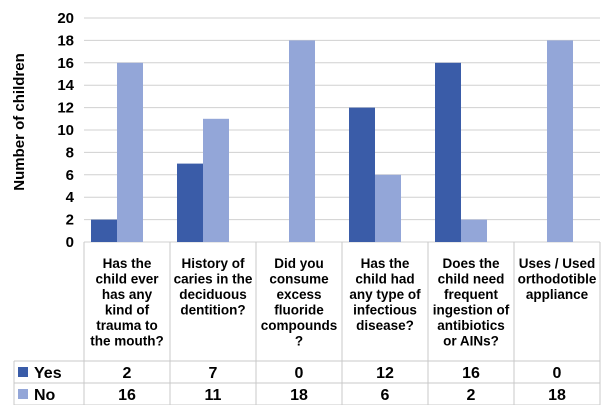  Describe the element at coordinates (70, 197) in the screenshot. I see `y-tick-label: 4` at that location.